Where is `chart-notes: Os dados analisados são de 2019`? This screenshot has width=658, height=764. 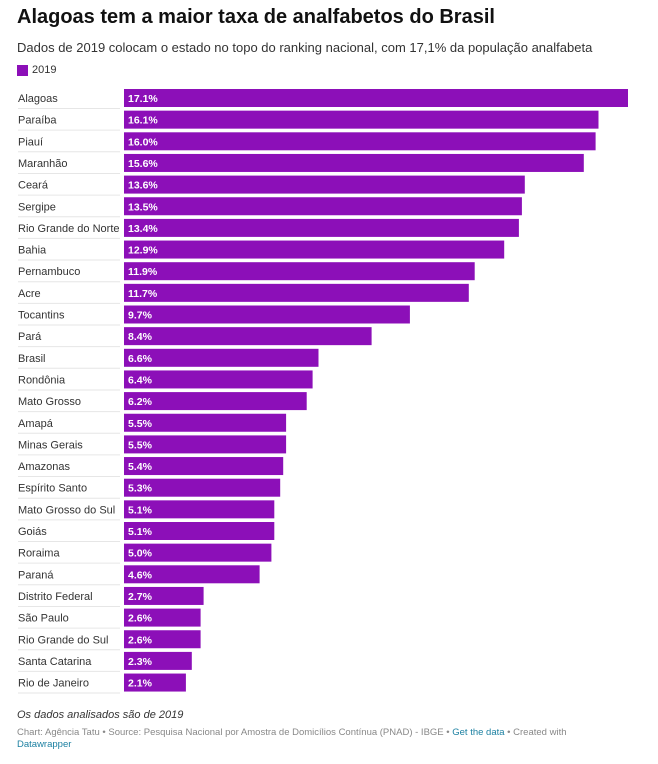
chart-notes: Os dados analisados são de 2019 is located at coordinates (100, 715).